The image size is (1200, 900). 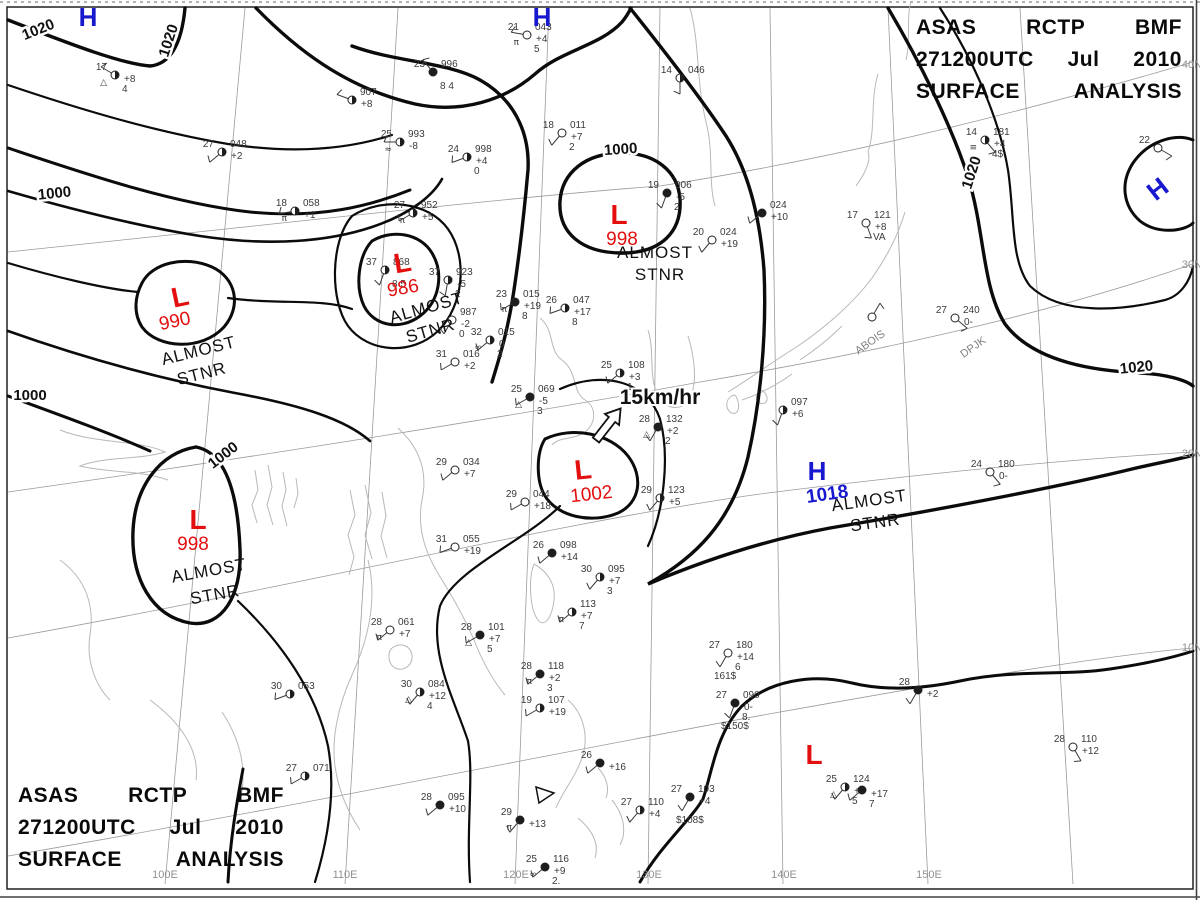 I want to click on station-pressure: 053, so click(x=306, y=686).